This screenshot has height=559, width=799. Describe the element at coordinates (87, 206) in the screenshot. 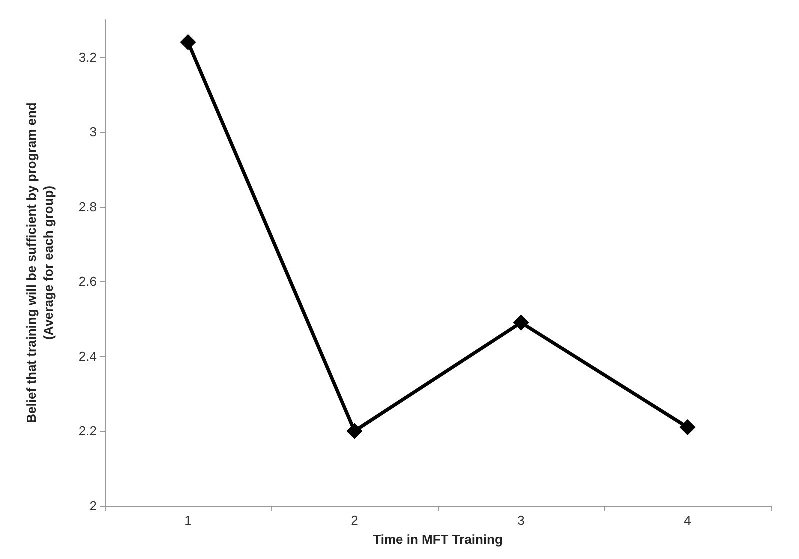

I see `y-tick-label: 2.8` at that location.